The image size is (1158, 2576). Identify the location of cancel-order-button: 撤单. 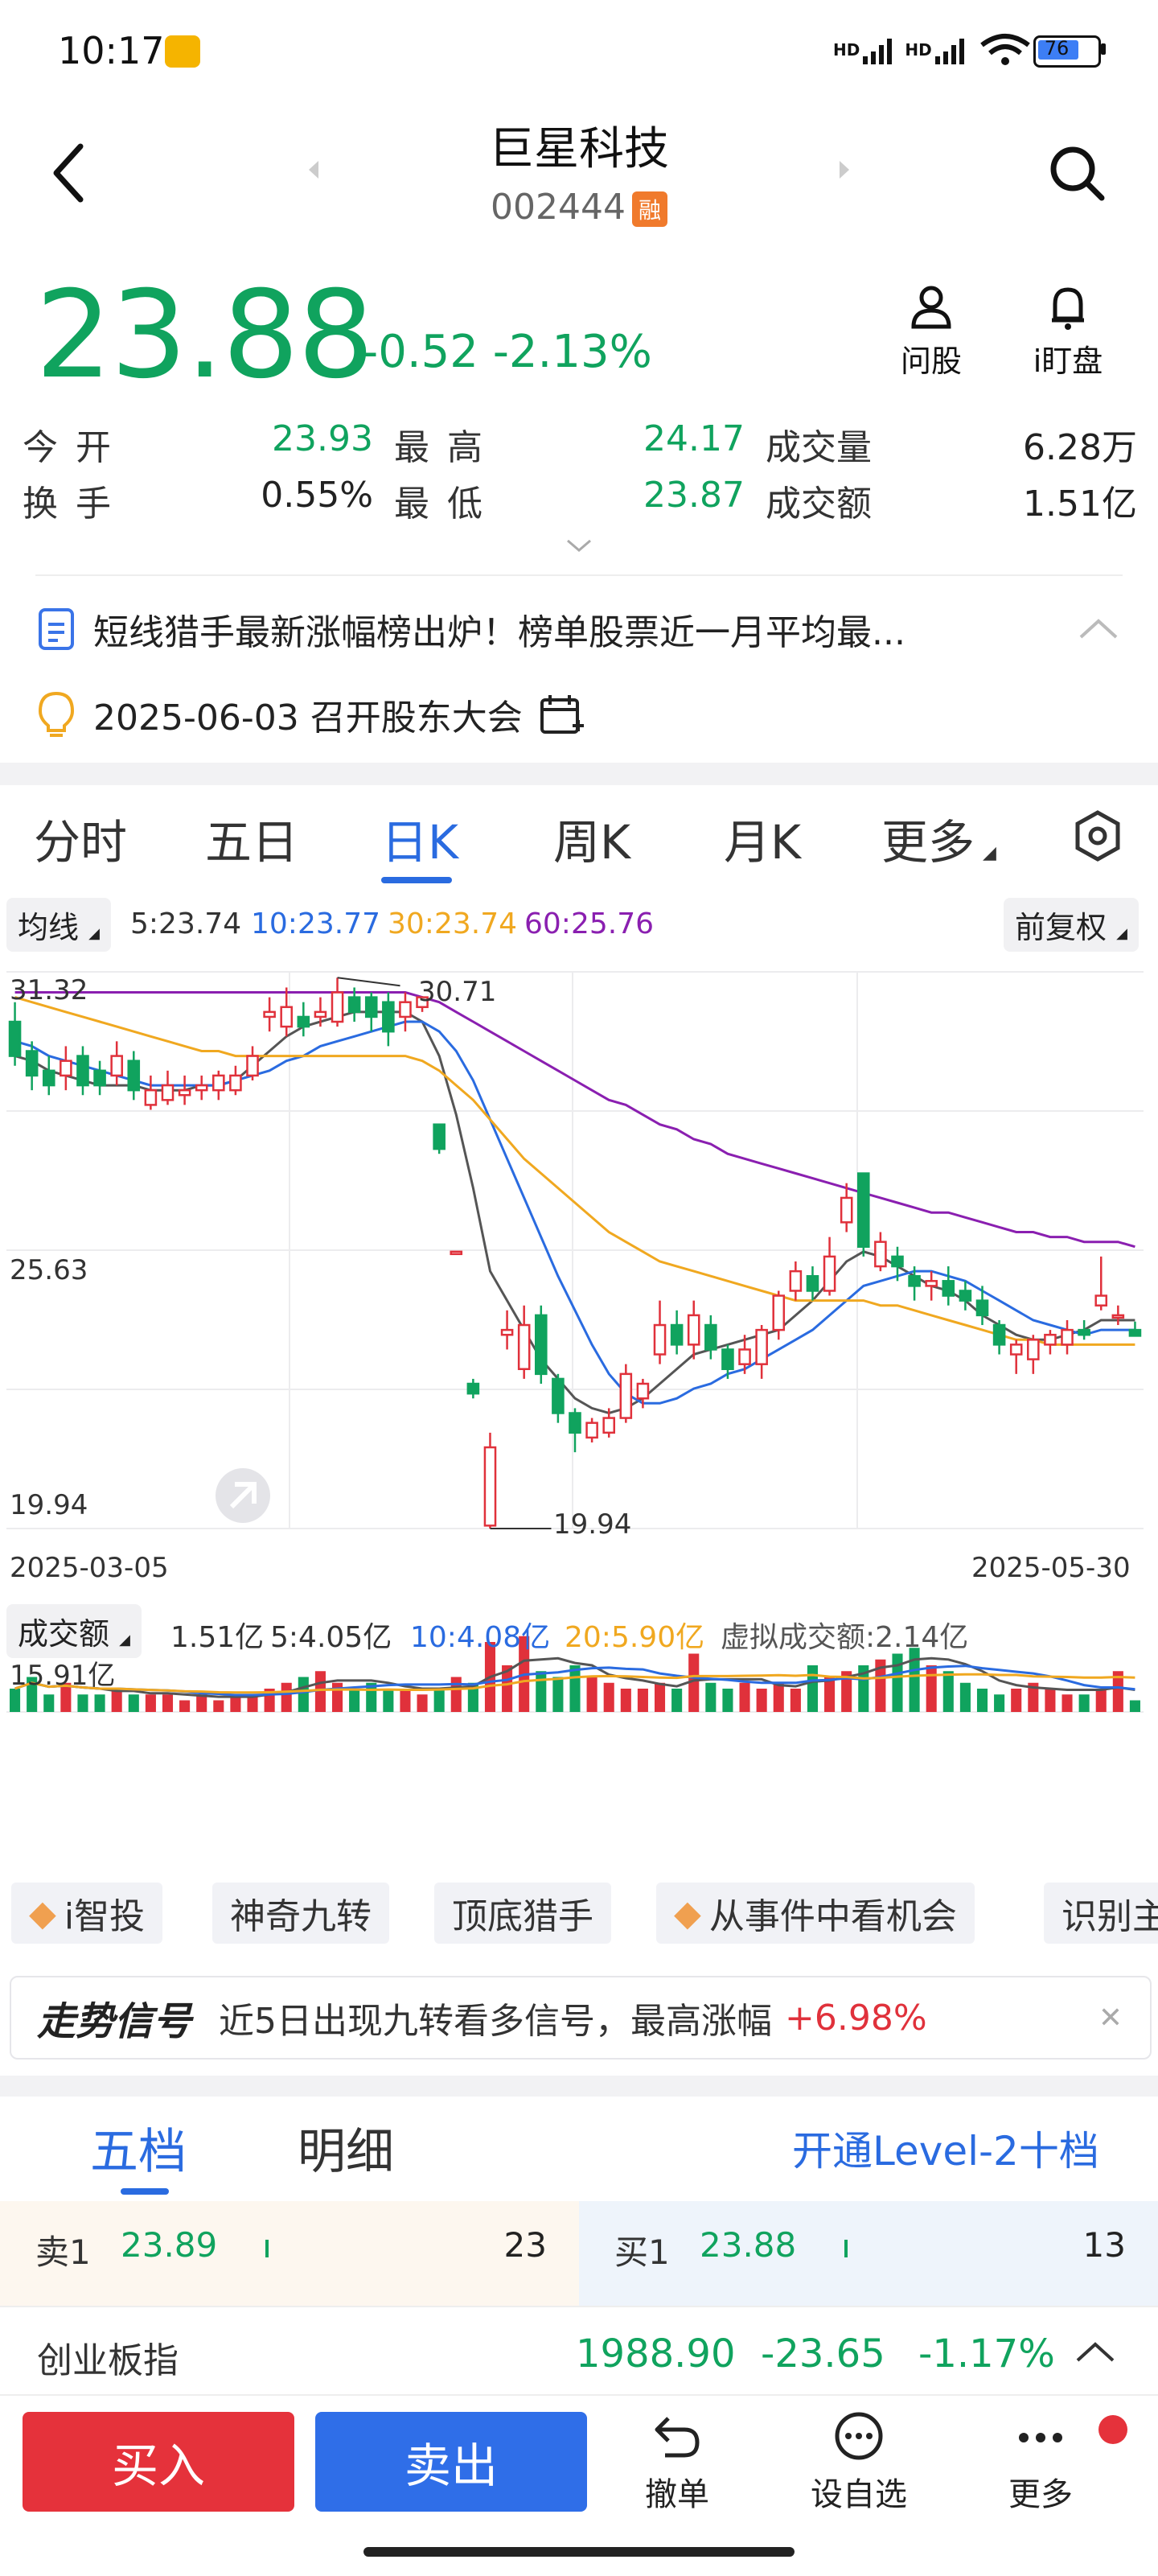
(677, 2462).